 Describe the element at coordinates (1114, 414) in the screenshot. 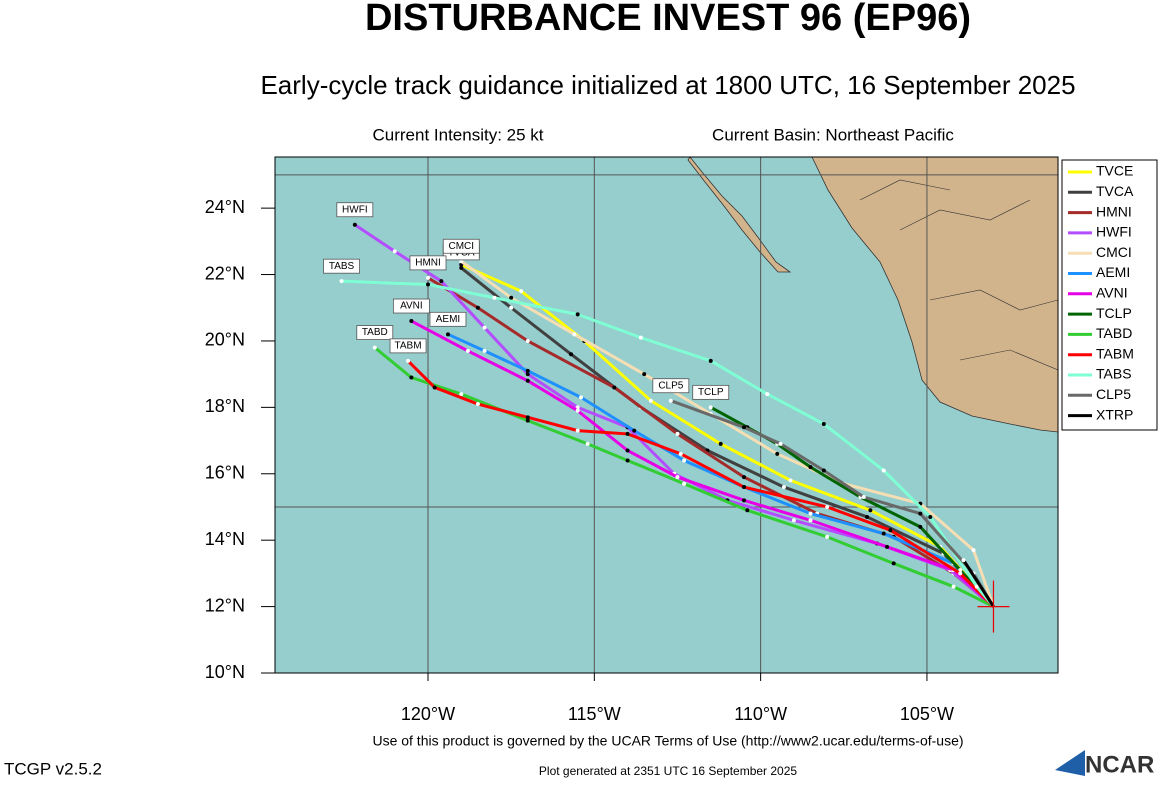

I see `legend-label: XTRP` at that location.